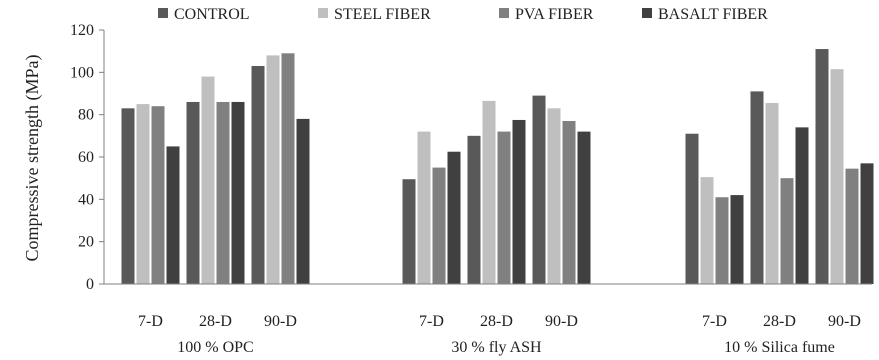 This screenshot has height=360, width=879. I want to click on y-axis: 0 20 40 60 80 100 120, so click(87, 157).